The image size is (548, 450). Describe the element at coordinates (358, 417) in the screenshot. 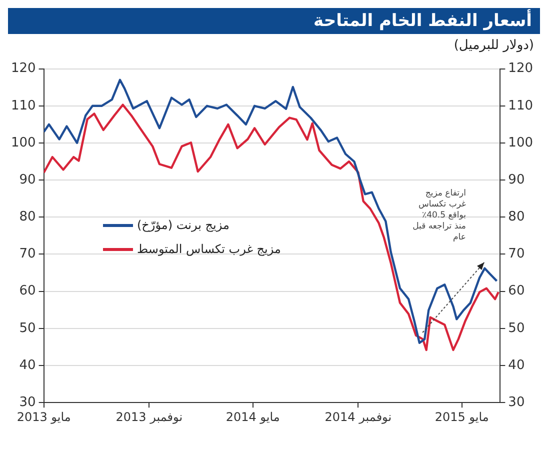

I see `x-tick-label: نوفمبر 2014` at that location.